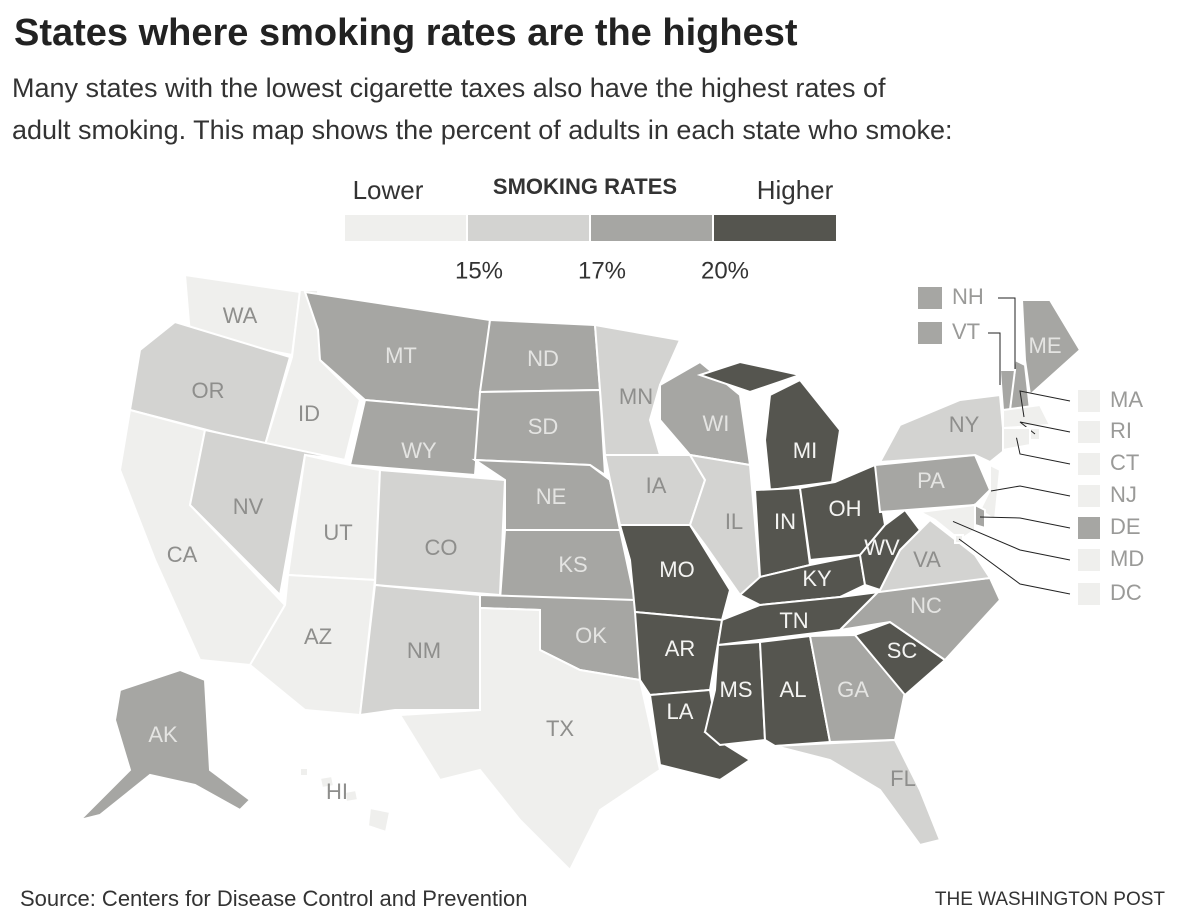  Describe the element at coordinates (853, 689) in the screenshot. I see `state-label: GA` at that location.